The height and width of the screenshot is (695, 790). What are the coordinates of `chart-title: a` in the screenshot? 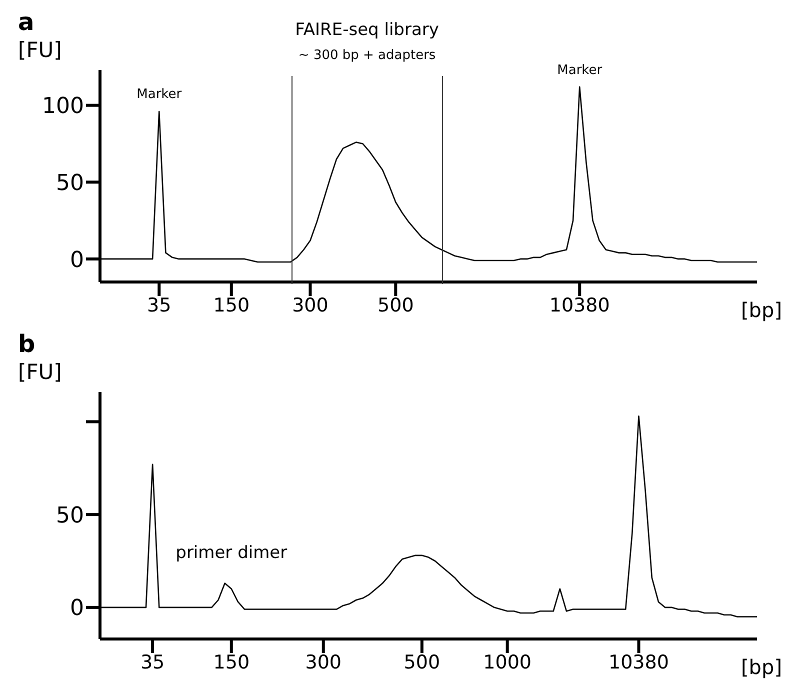 It's located at (26, 22).